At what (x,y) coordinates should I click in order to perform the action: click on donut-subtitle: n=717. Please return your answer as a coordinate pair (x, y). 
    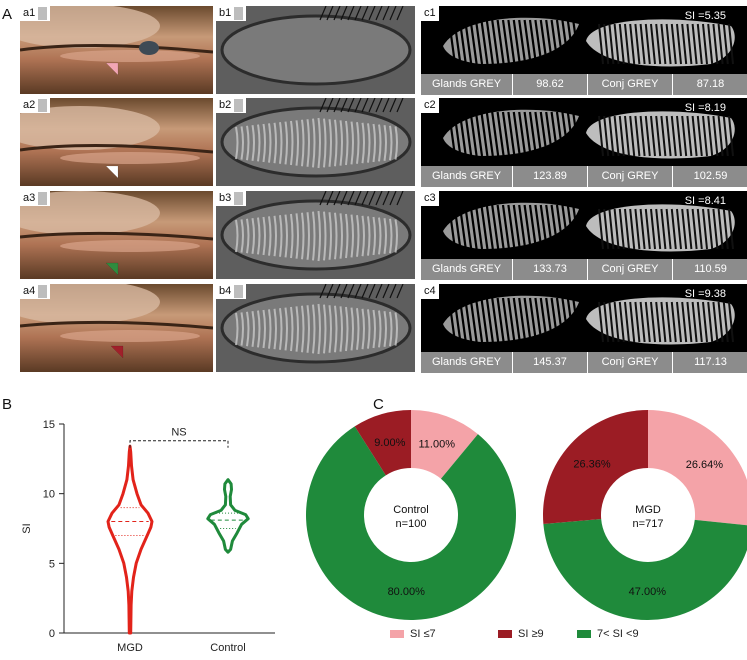
    Looking at the image, I should click on (648, 524).